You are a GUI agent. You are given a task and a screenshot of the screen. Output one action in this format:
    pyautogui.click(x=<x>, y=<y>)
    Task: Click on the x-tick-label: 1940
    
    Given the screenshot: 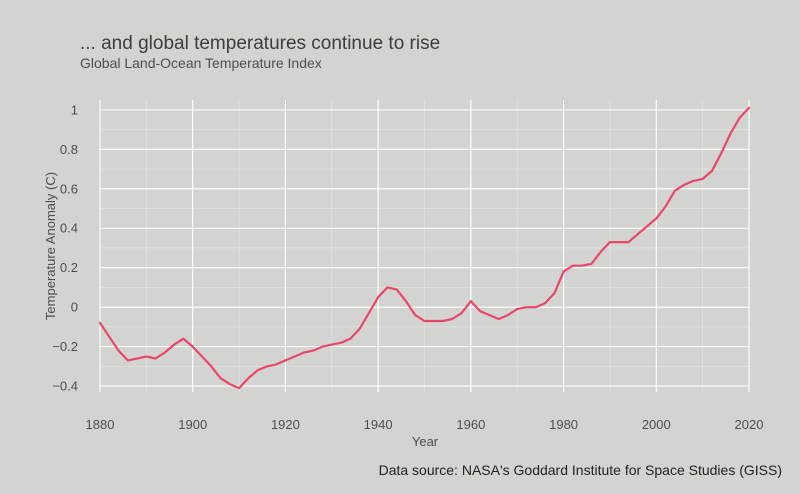 What is the action you would take?
    pyautogui.click(x=378, y=424)
    